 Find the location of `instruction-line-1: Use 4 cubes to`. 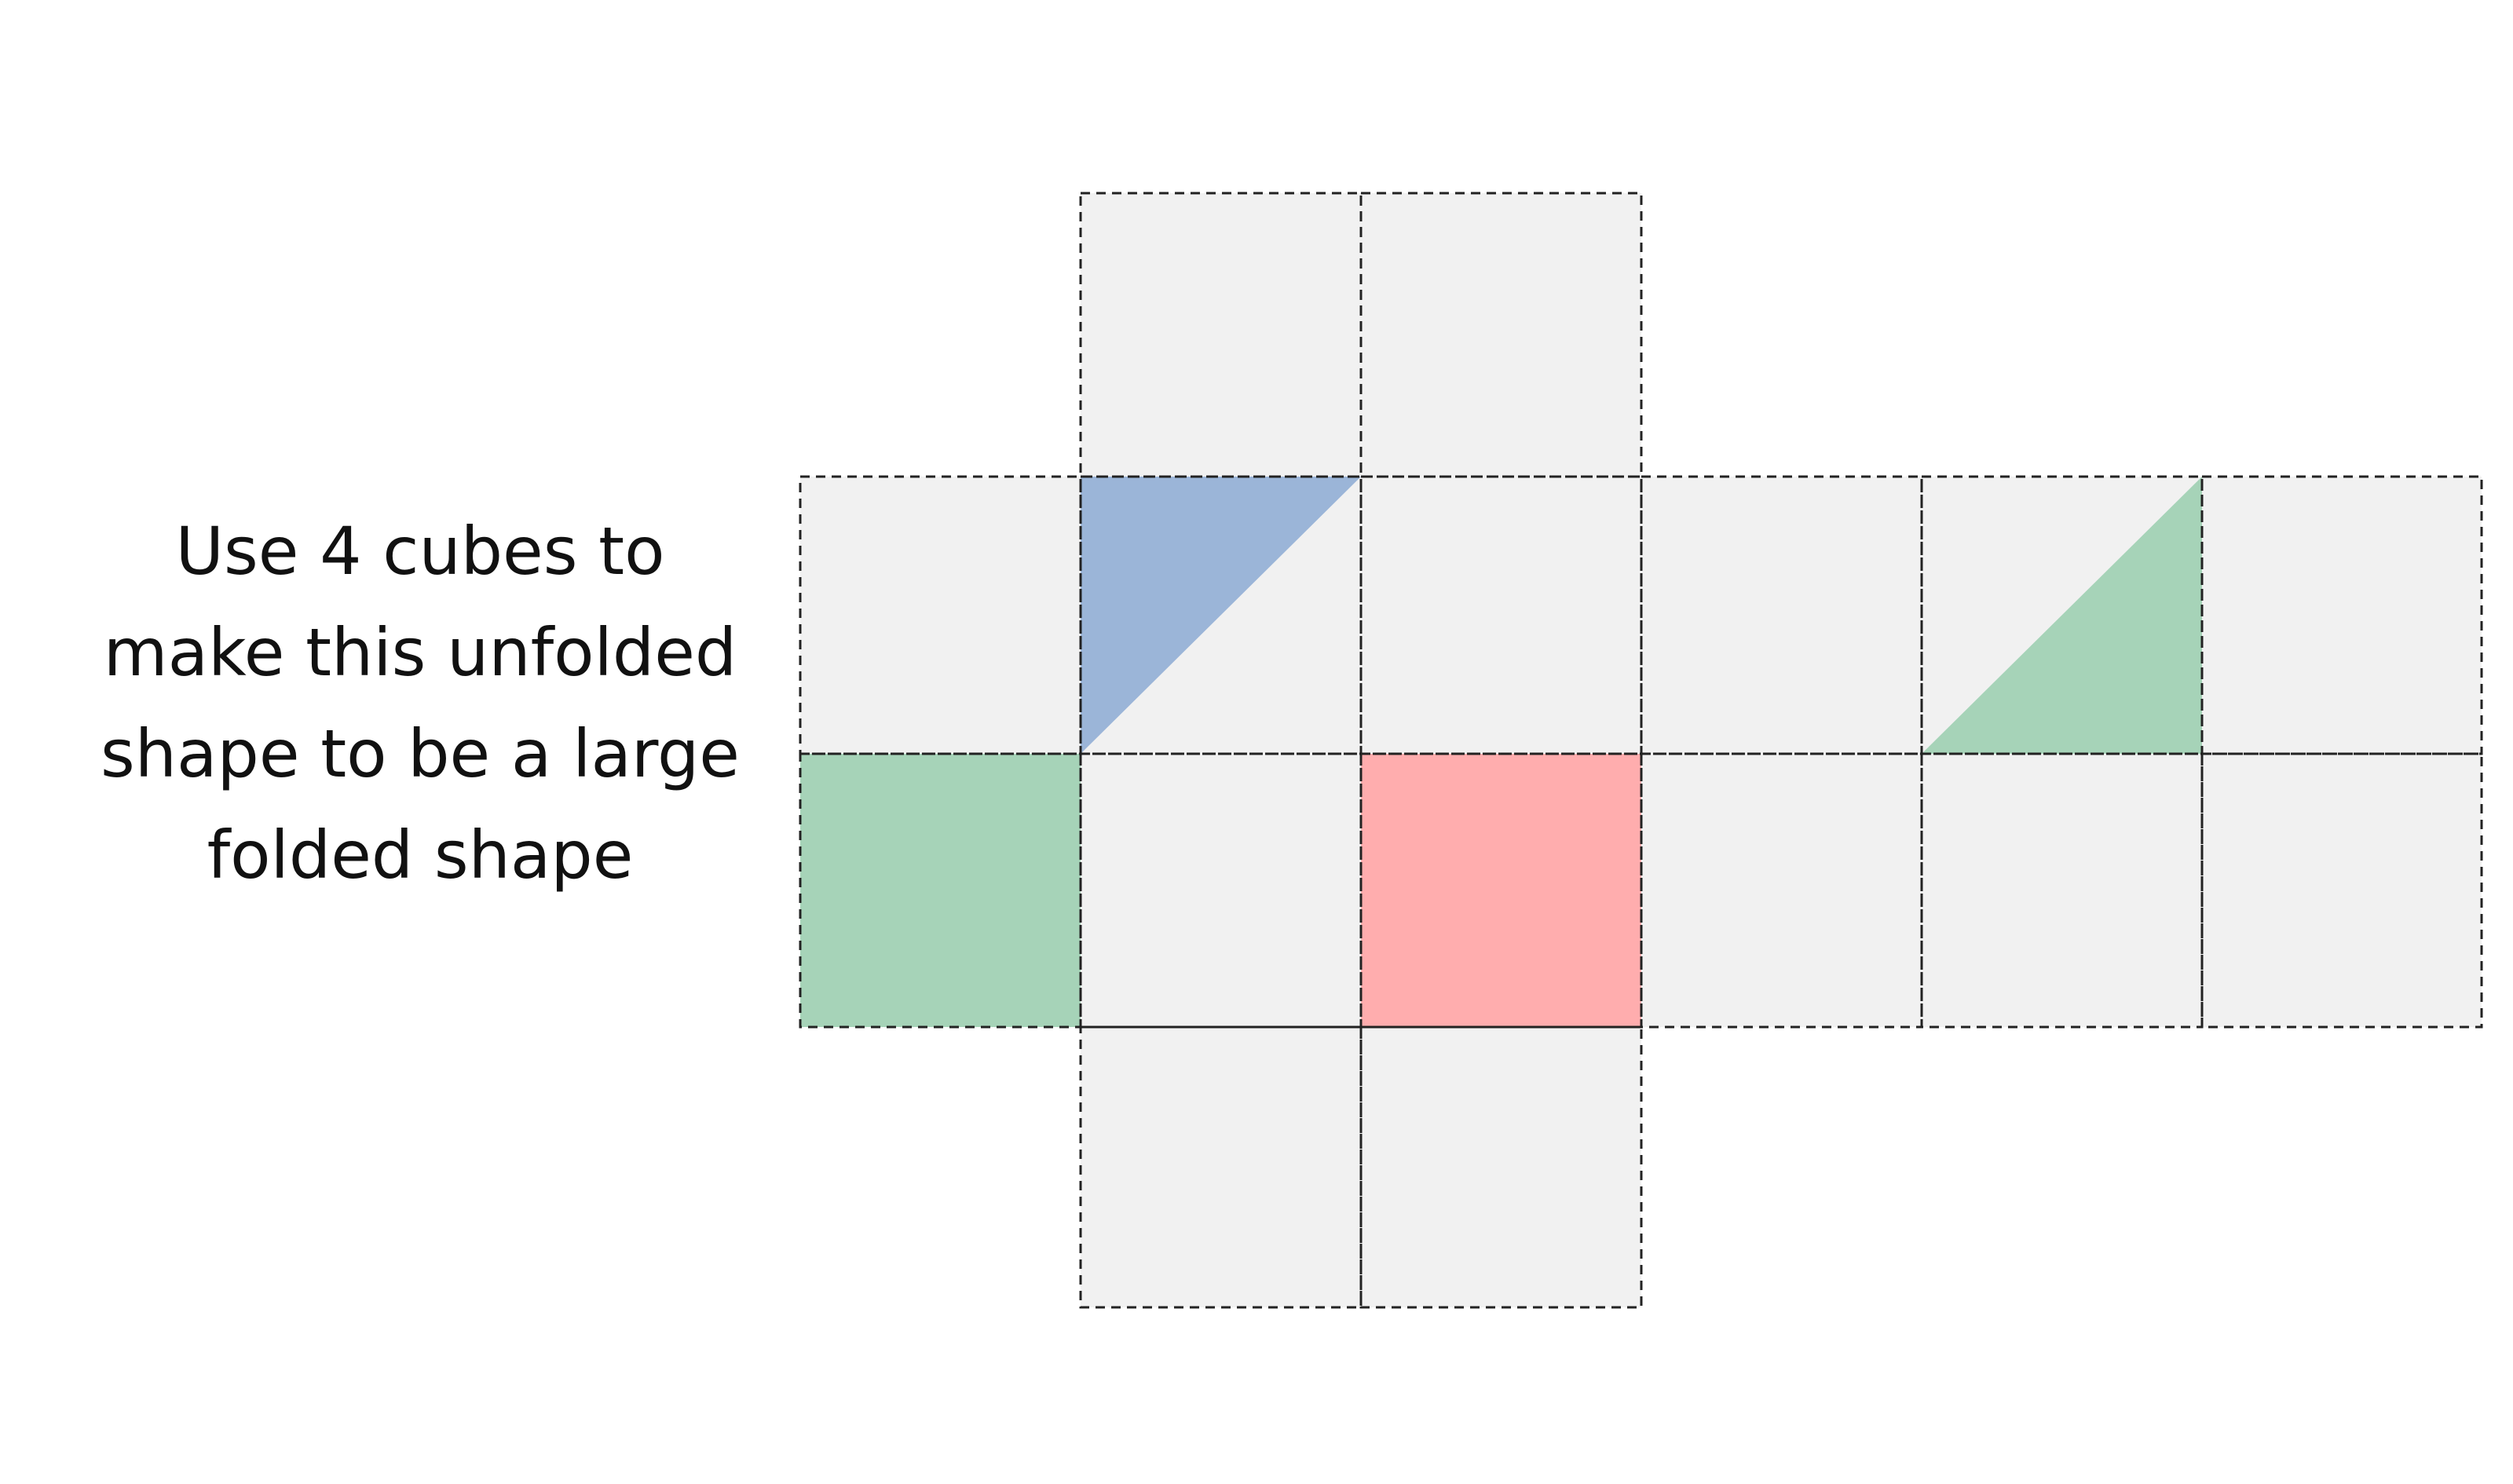

instruction-line-1: Use 4 cubes to is located at coordinates (420, 551).